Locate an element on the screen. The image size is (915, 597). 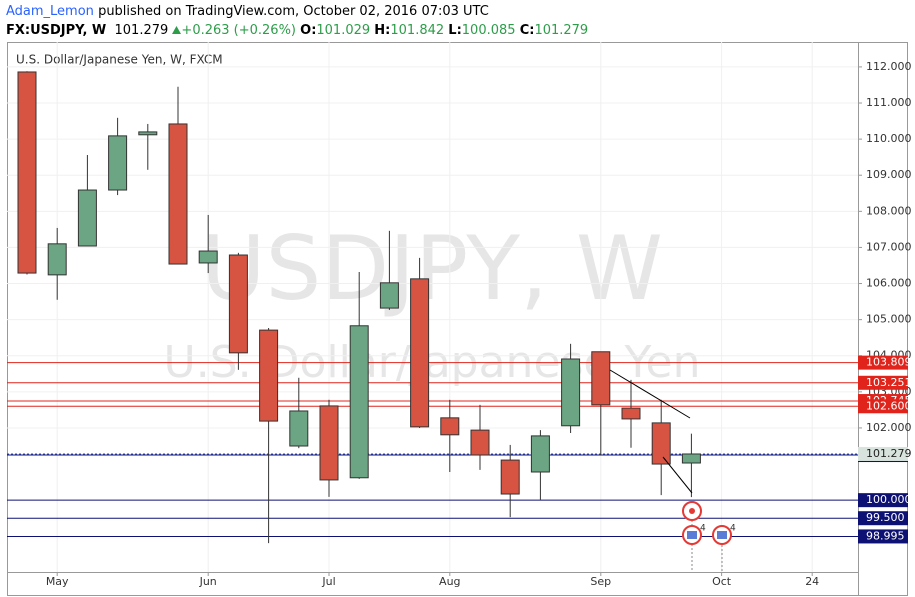
ohlc-value: 101.279 is located at coordinates (561, 30).